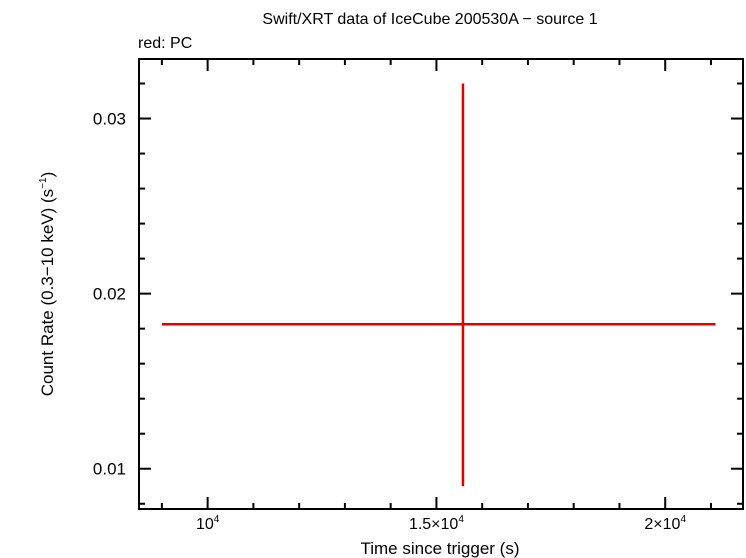 This screenshot has height=558, width=746. Describe the element at coordinates (109, 119) in the screenshot. I see `y-tick-label: 0.03` at that location.